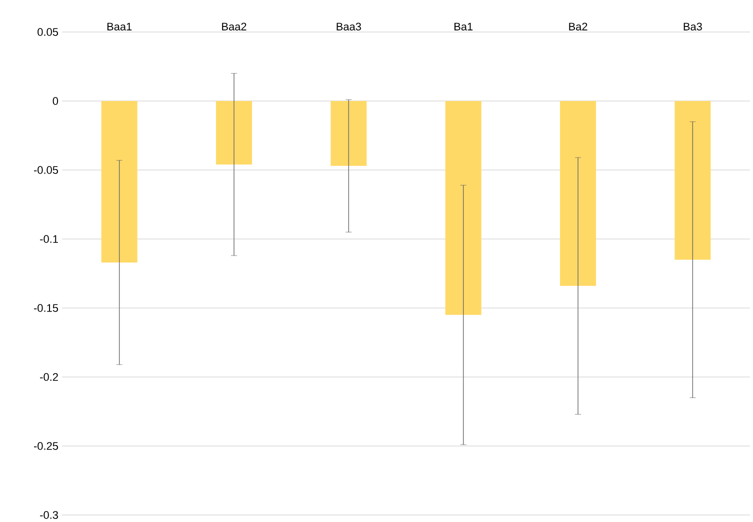 This screenshot has width=753, height=522. Describe the element at coordinates (49, 515) in the screenshot. I see `y-tick-label: -0.3` at that location.